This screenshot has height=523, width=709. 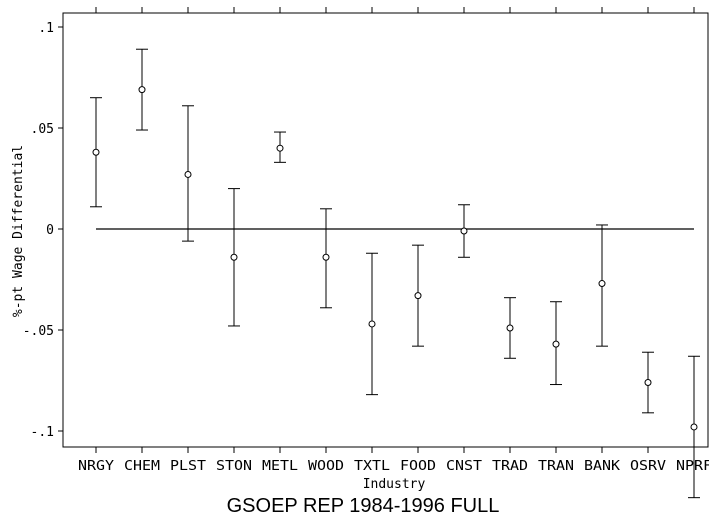 I want to click on x-tick-label: WOOD, so click(x=326, y=466).